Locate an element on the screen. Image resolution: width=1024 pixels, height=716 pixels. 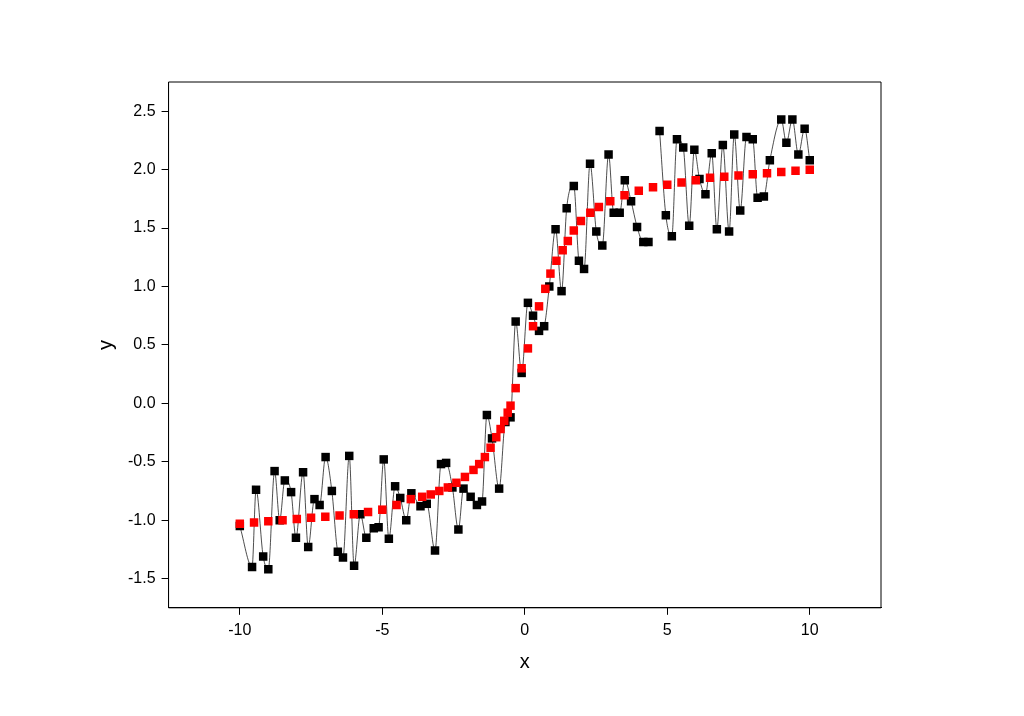
y-tick-label: 0.5 is located at coordinates (144, 344).